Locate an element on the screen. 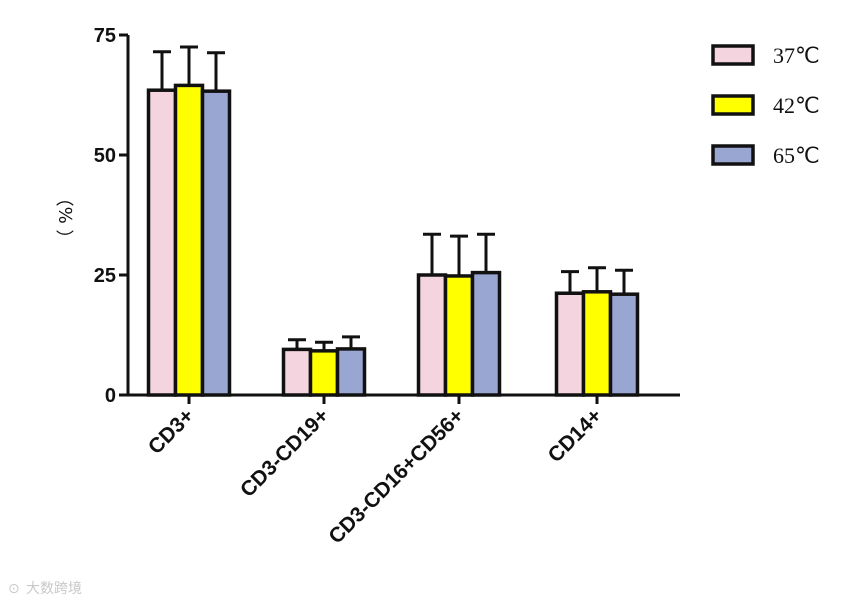 Image resolution: width=845 pixels, height=605 pixels. y-tick-label: 25 is located at coordinates (105, 276).